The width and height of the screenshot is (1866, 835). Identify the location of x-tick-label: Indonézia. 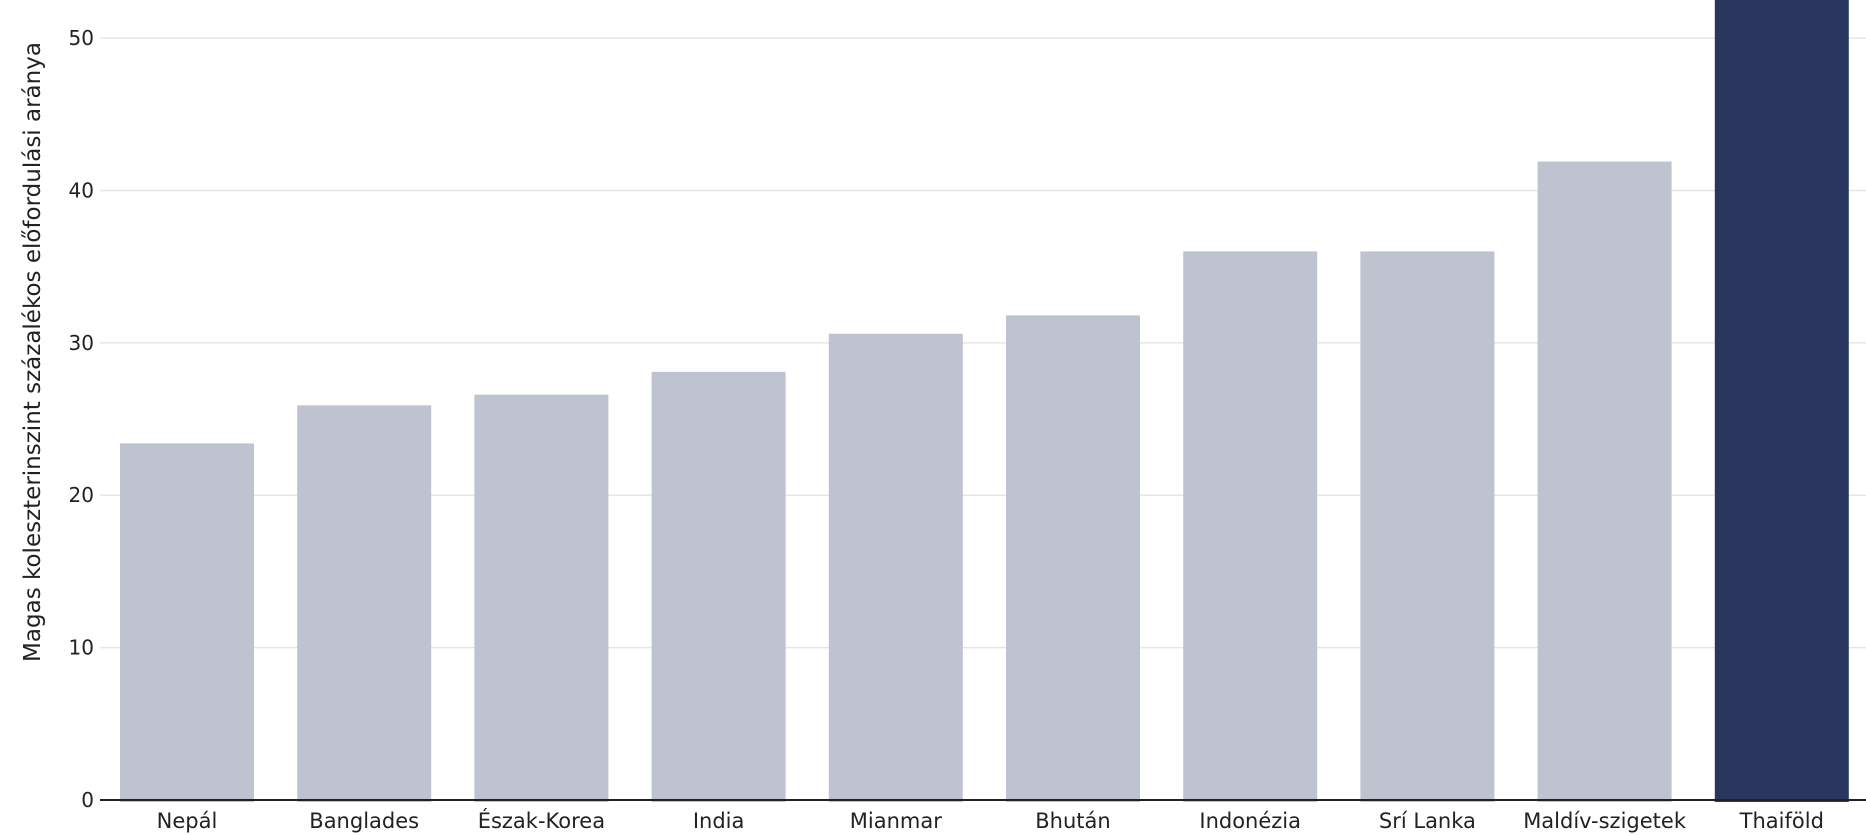
(1250, 821).